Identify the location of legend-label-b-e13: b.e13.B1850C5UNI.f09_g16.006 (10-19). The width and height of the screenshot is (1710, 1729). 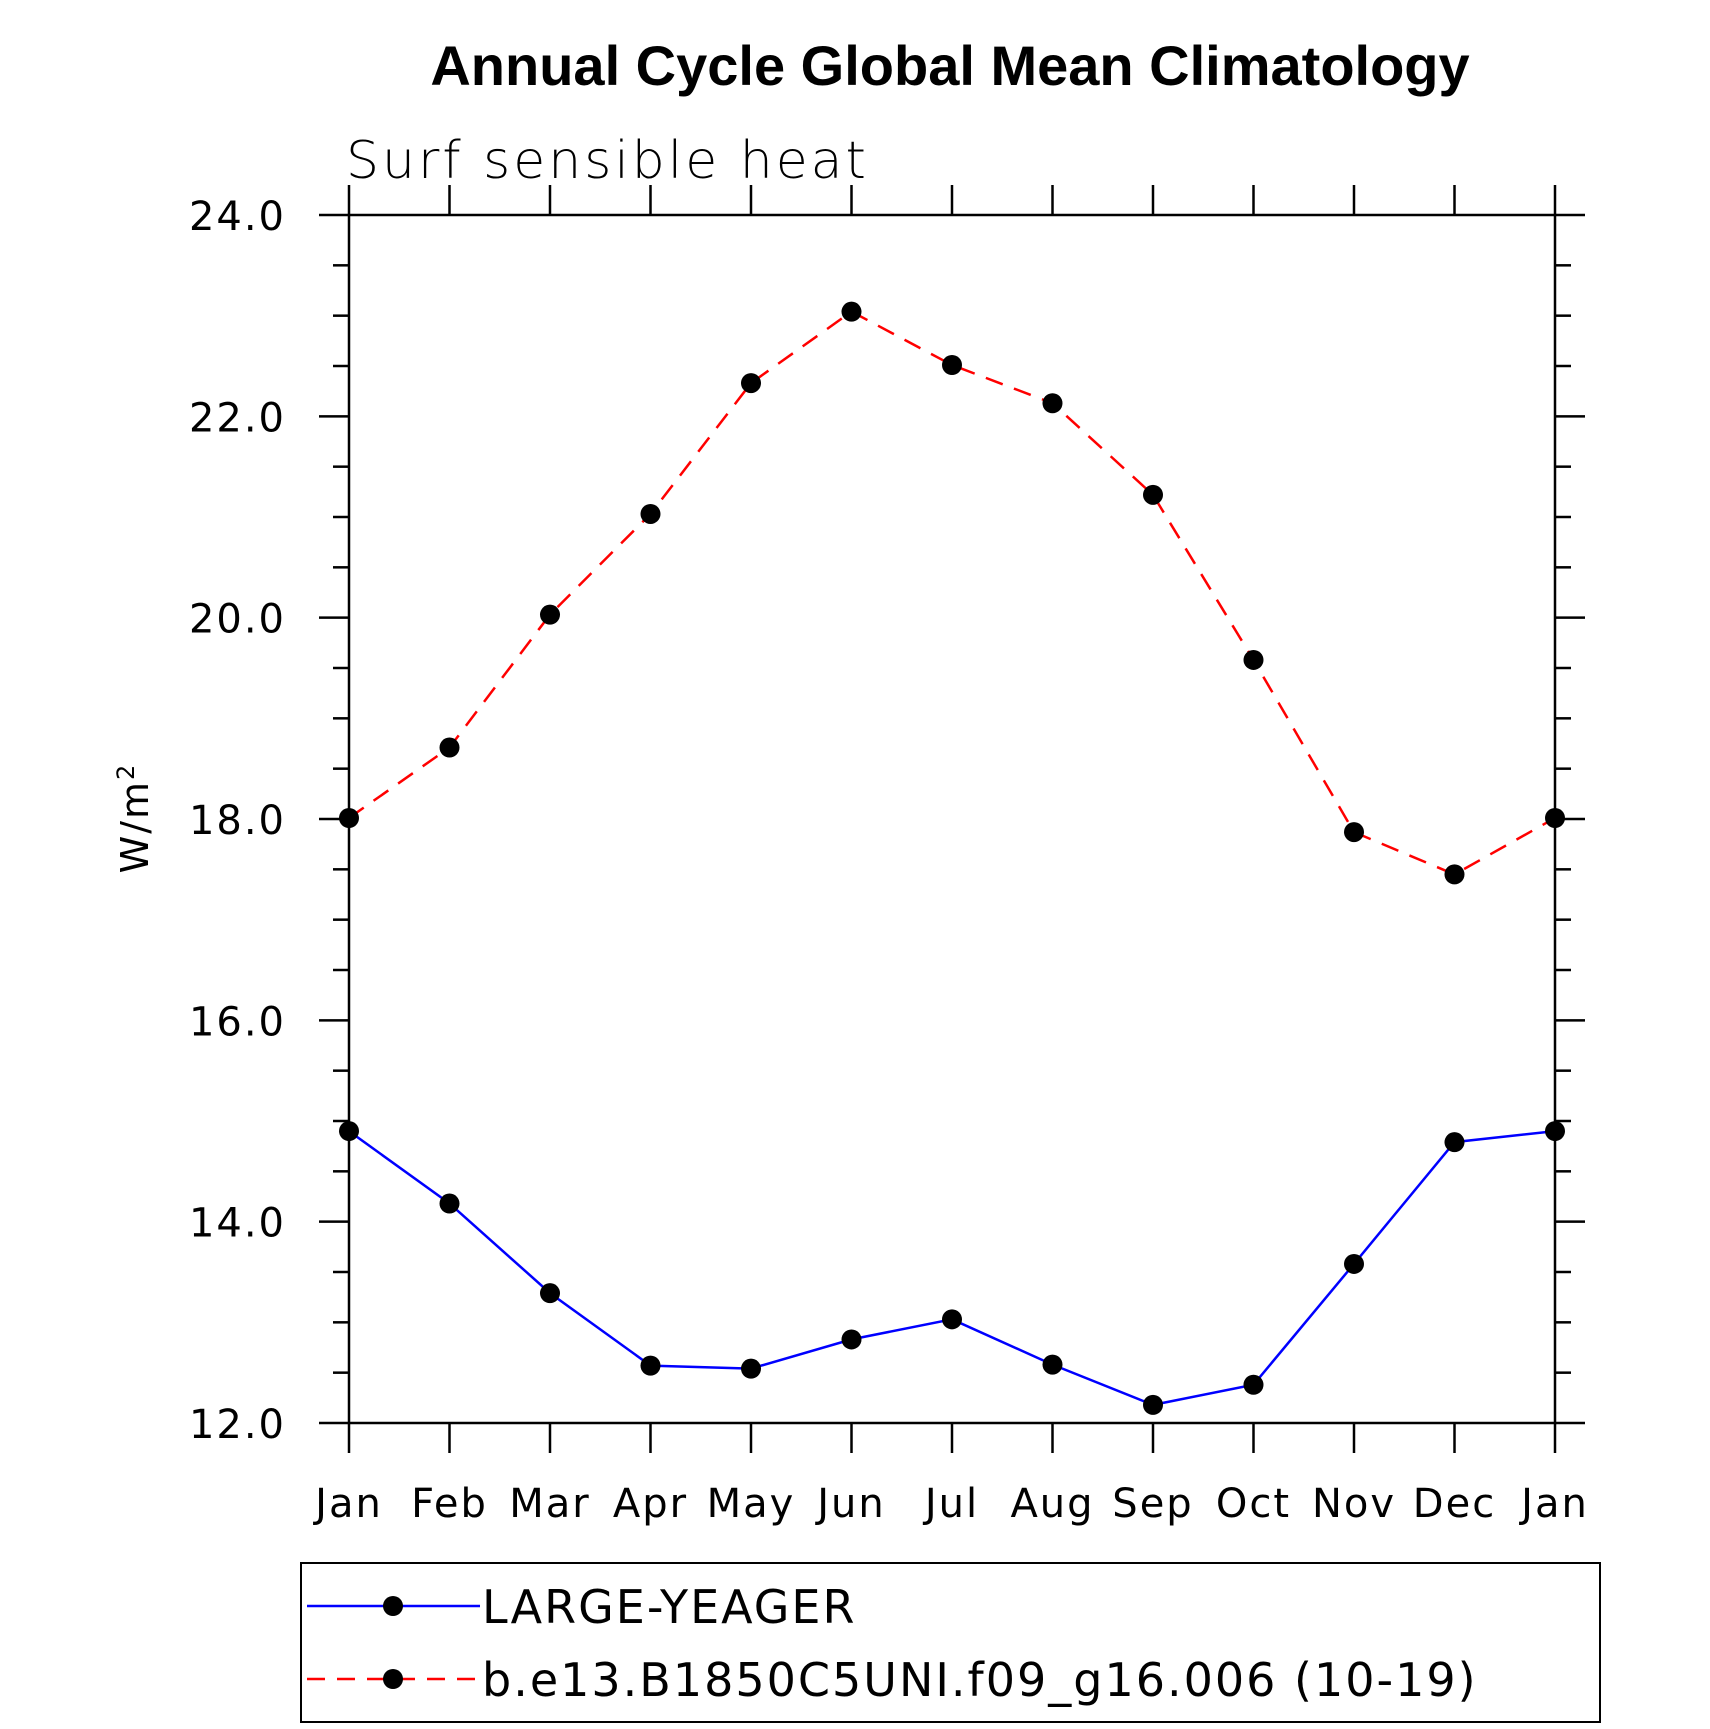
(980, 1680).